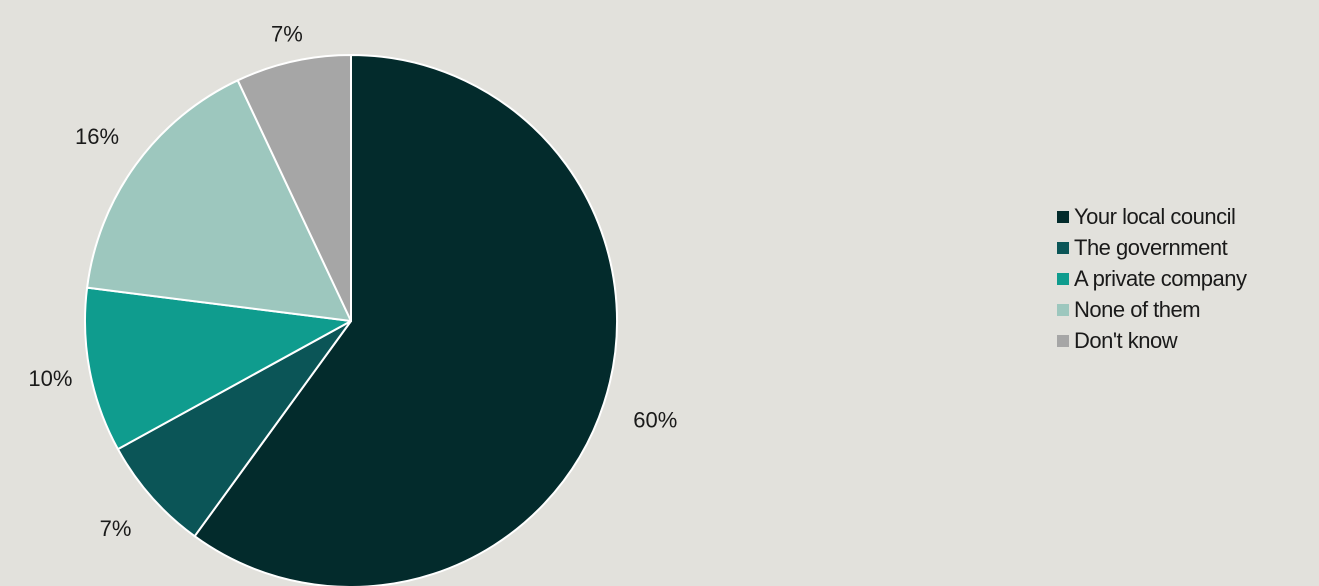 The image size is (1319, 586). I want to click on slice-data-label: 16%, so click(97, 136).